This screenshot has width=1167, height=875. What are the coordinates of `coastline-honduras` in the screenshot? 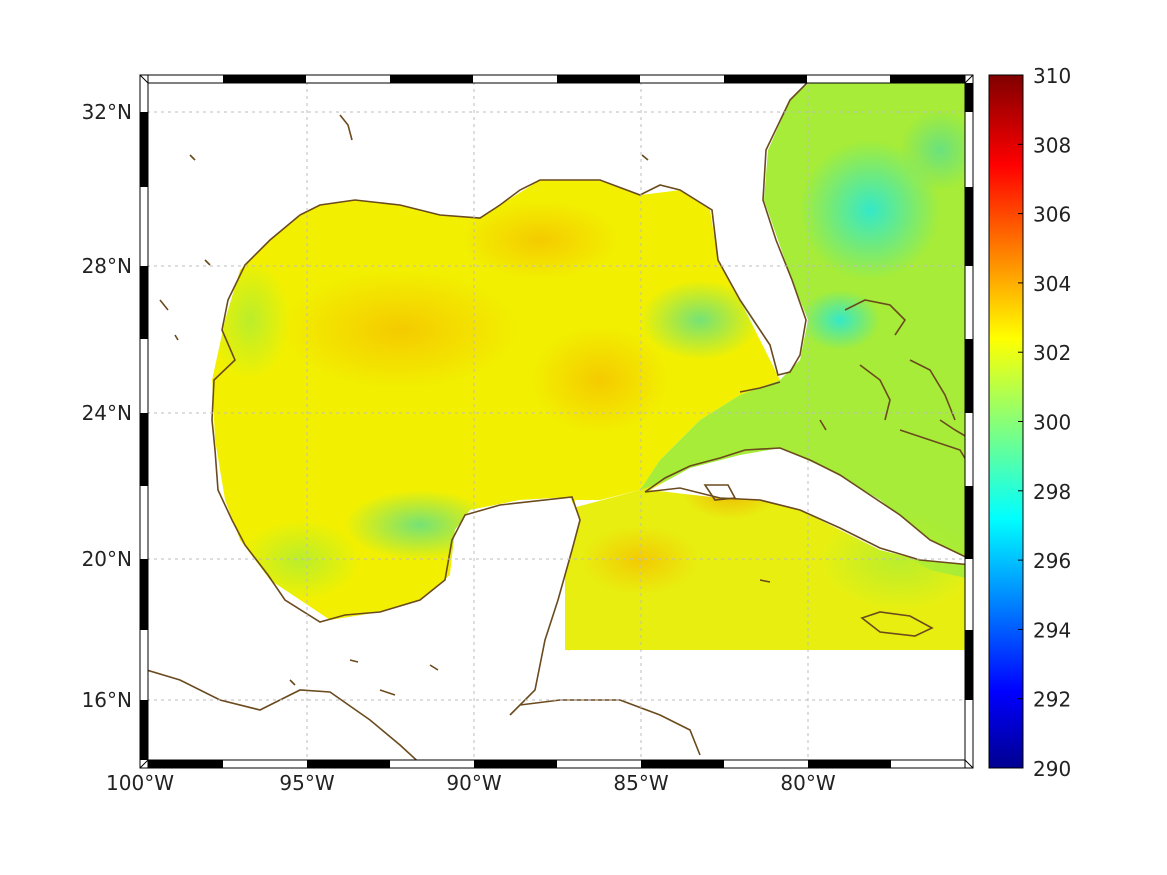 It's located at (610, 727).